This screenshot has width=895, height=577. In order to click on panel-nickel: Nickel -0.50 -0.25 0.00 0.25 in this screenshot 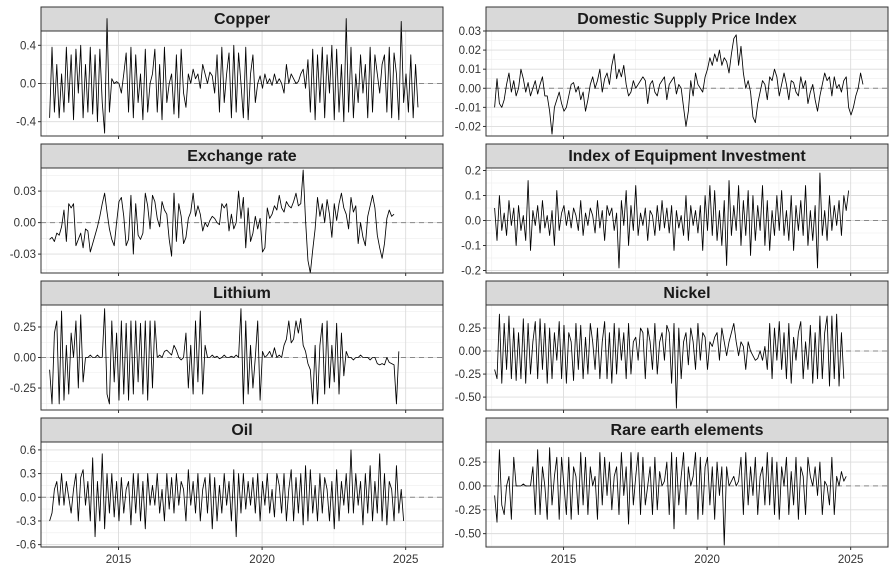, I will do `click(672, 346)`.